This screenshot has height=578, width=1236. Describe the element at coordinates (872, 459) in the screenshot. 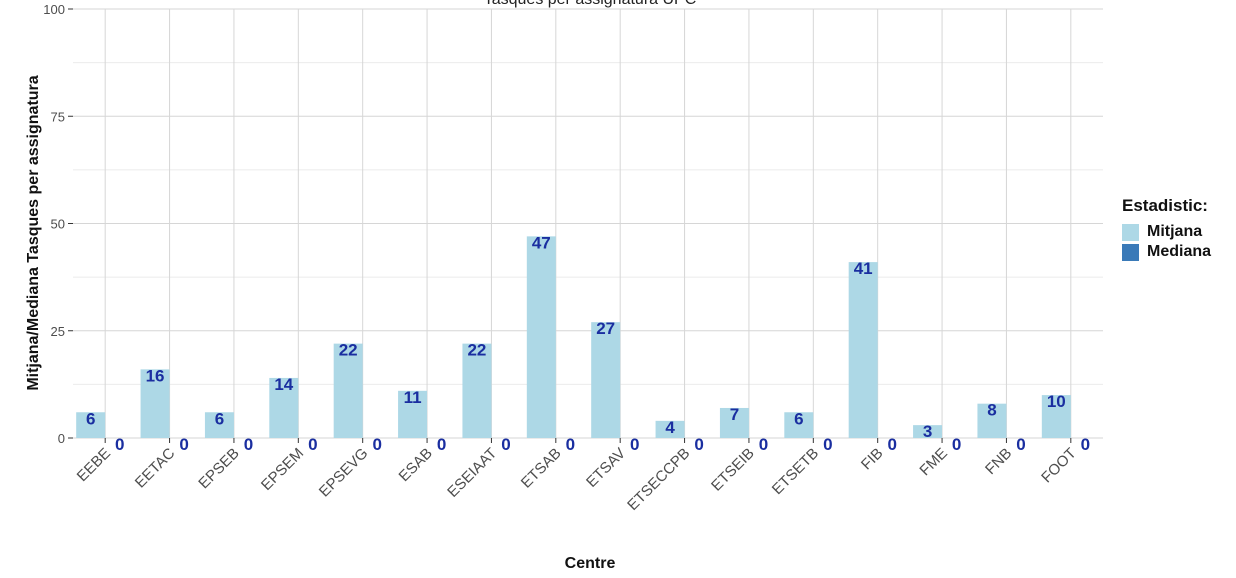

I see `x-tick-label: FIB` at that location.